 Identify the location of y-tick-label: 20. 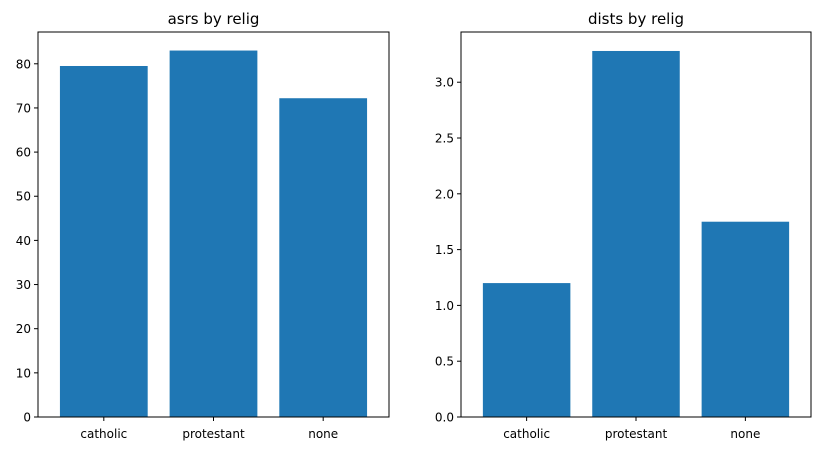
(23, 329).